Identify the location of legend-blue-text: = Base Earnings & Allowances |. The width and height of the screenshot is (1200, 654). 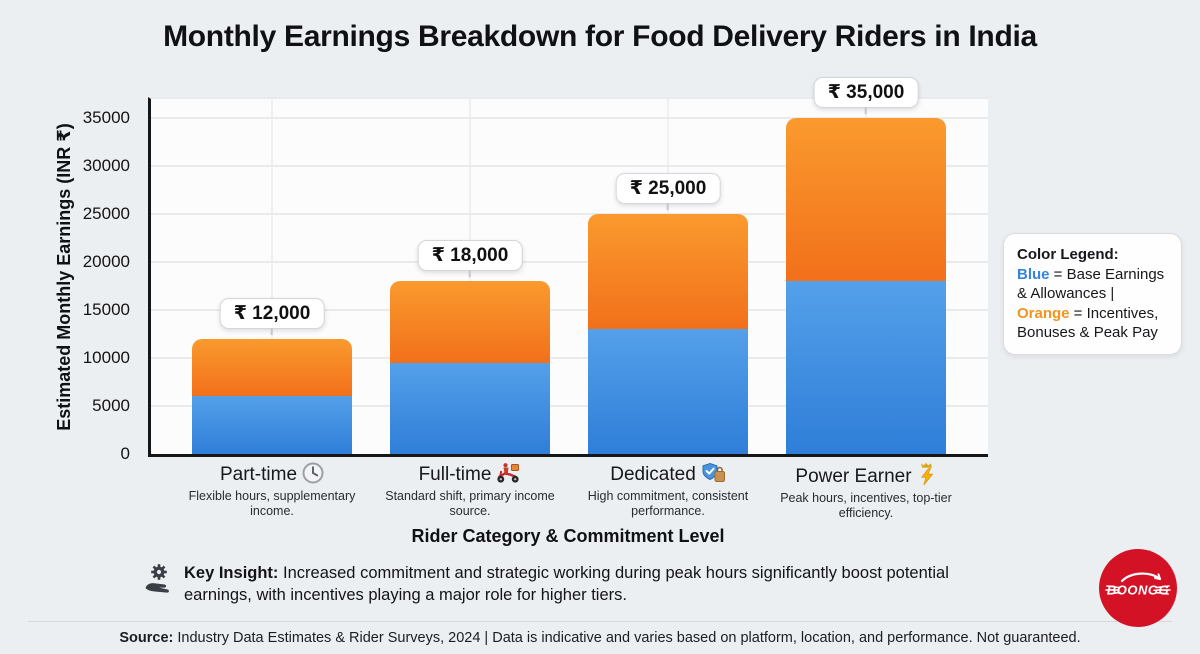
(1091, 284).